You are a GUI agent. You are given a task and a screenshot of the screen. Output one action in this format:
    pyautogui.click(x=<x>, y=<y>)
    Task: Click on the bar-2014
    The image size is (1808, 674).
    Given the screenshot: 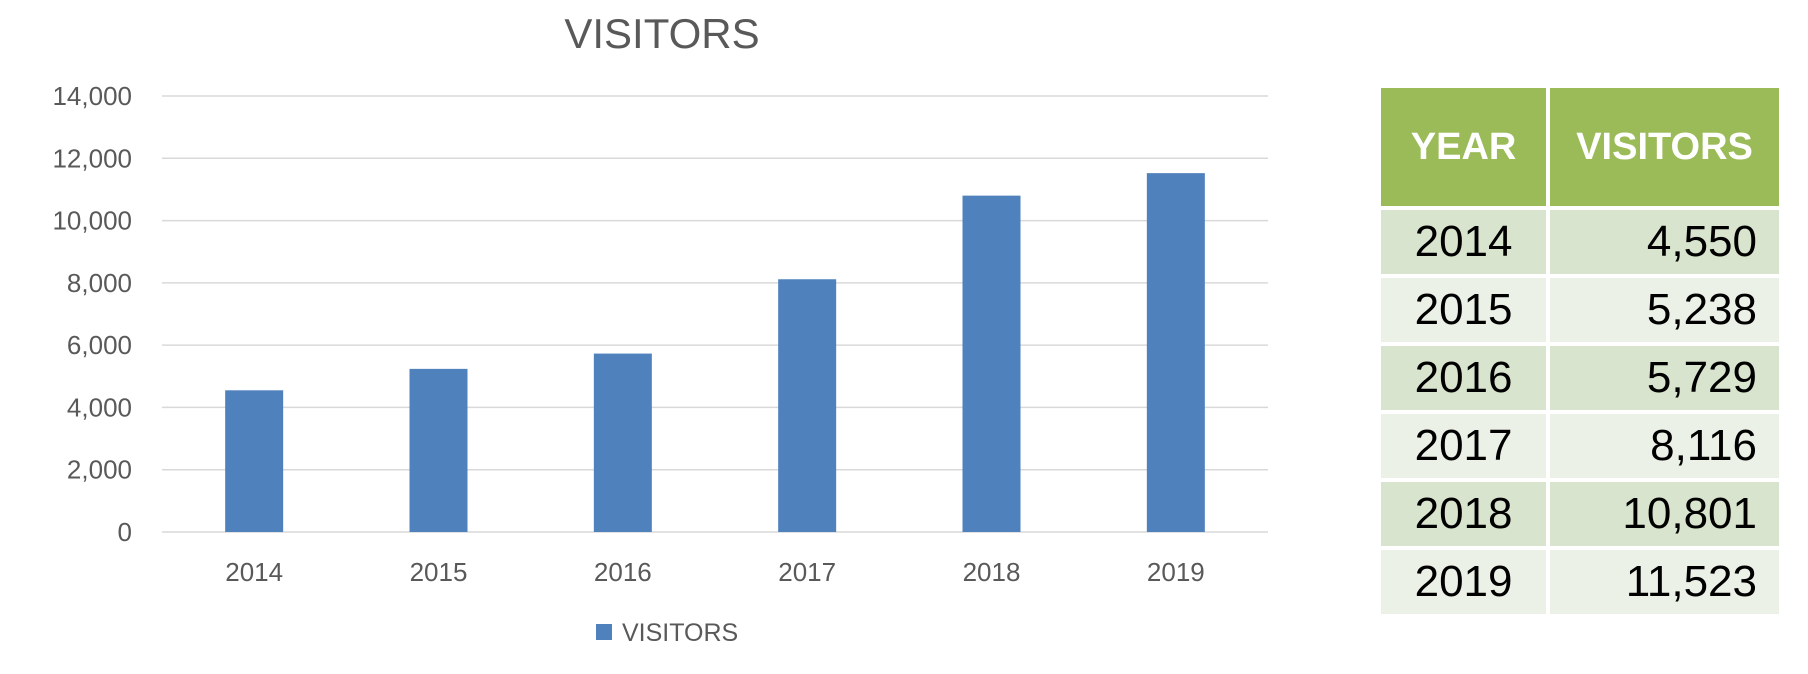 What is the action you would take?
    pyautogui.click(x=254, y=461)
    